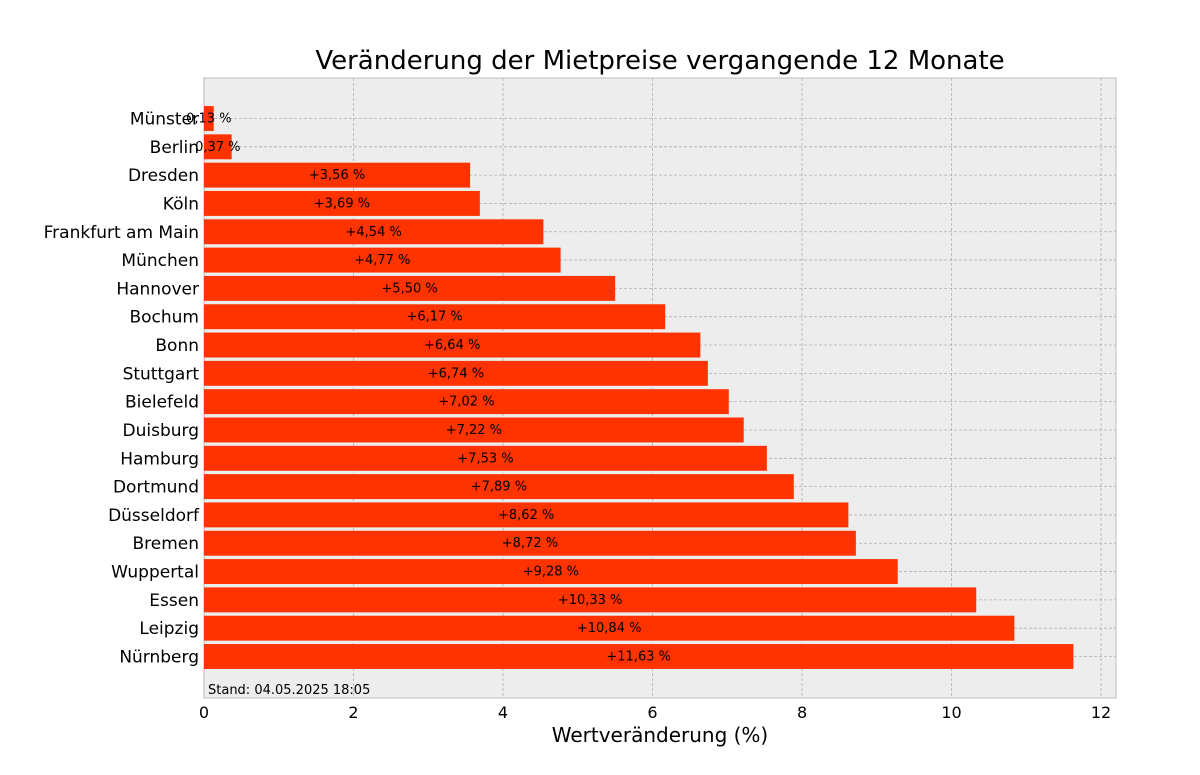 The width and height of the screenshot is (1200, 775). Describe the element at coordinates (159, 459) in the screenshot. I see `category-label: Hamburg` at that location.